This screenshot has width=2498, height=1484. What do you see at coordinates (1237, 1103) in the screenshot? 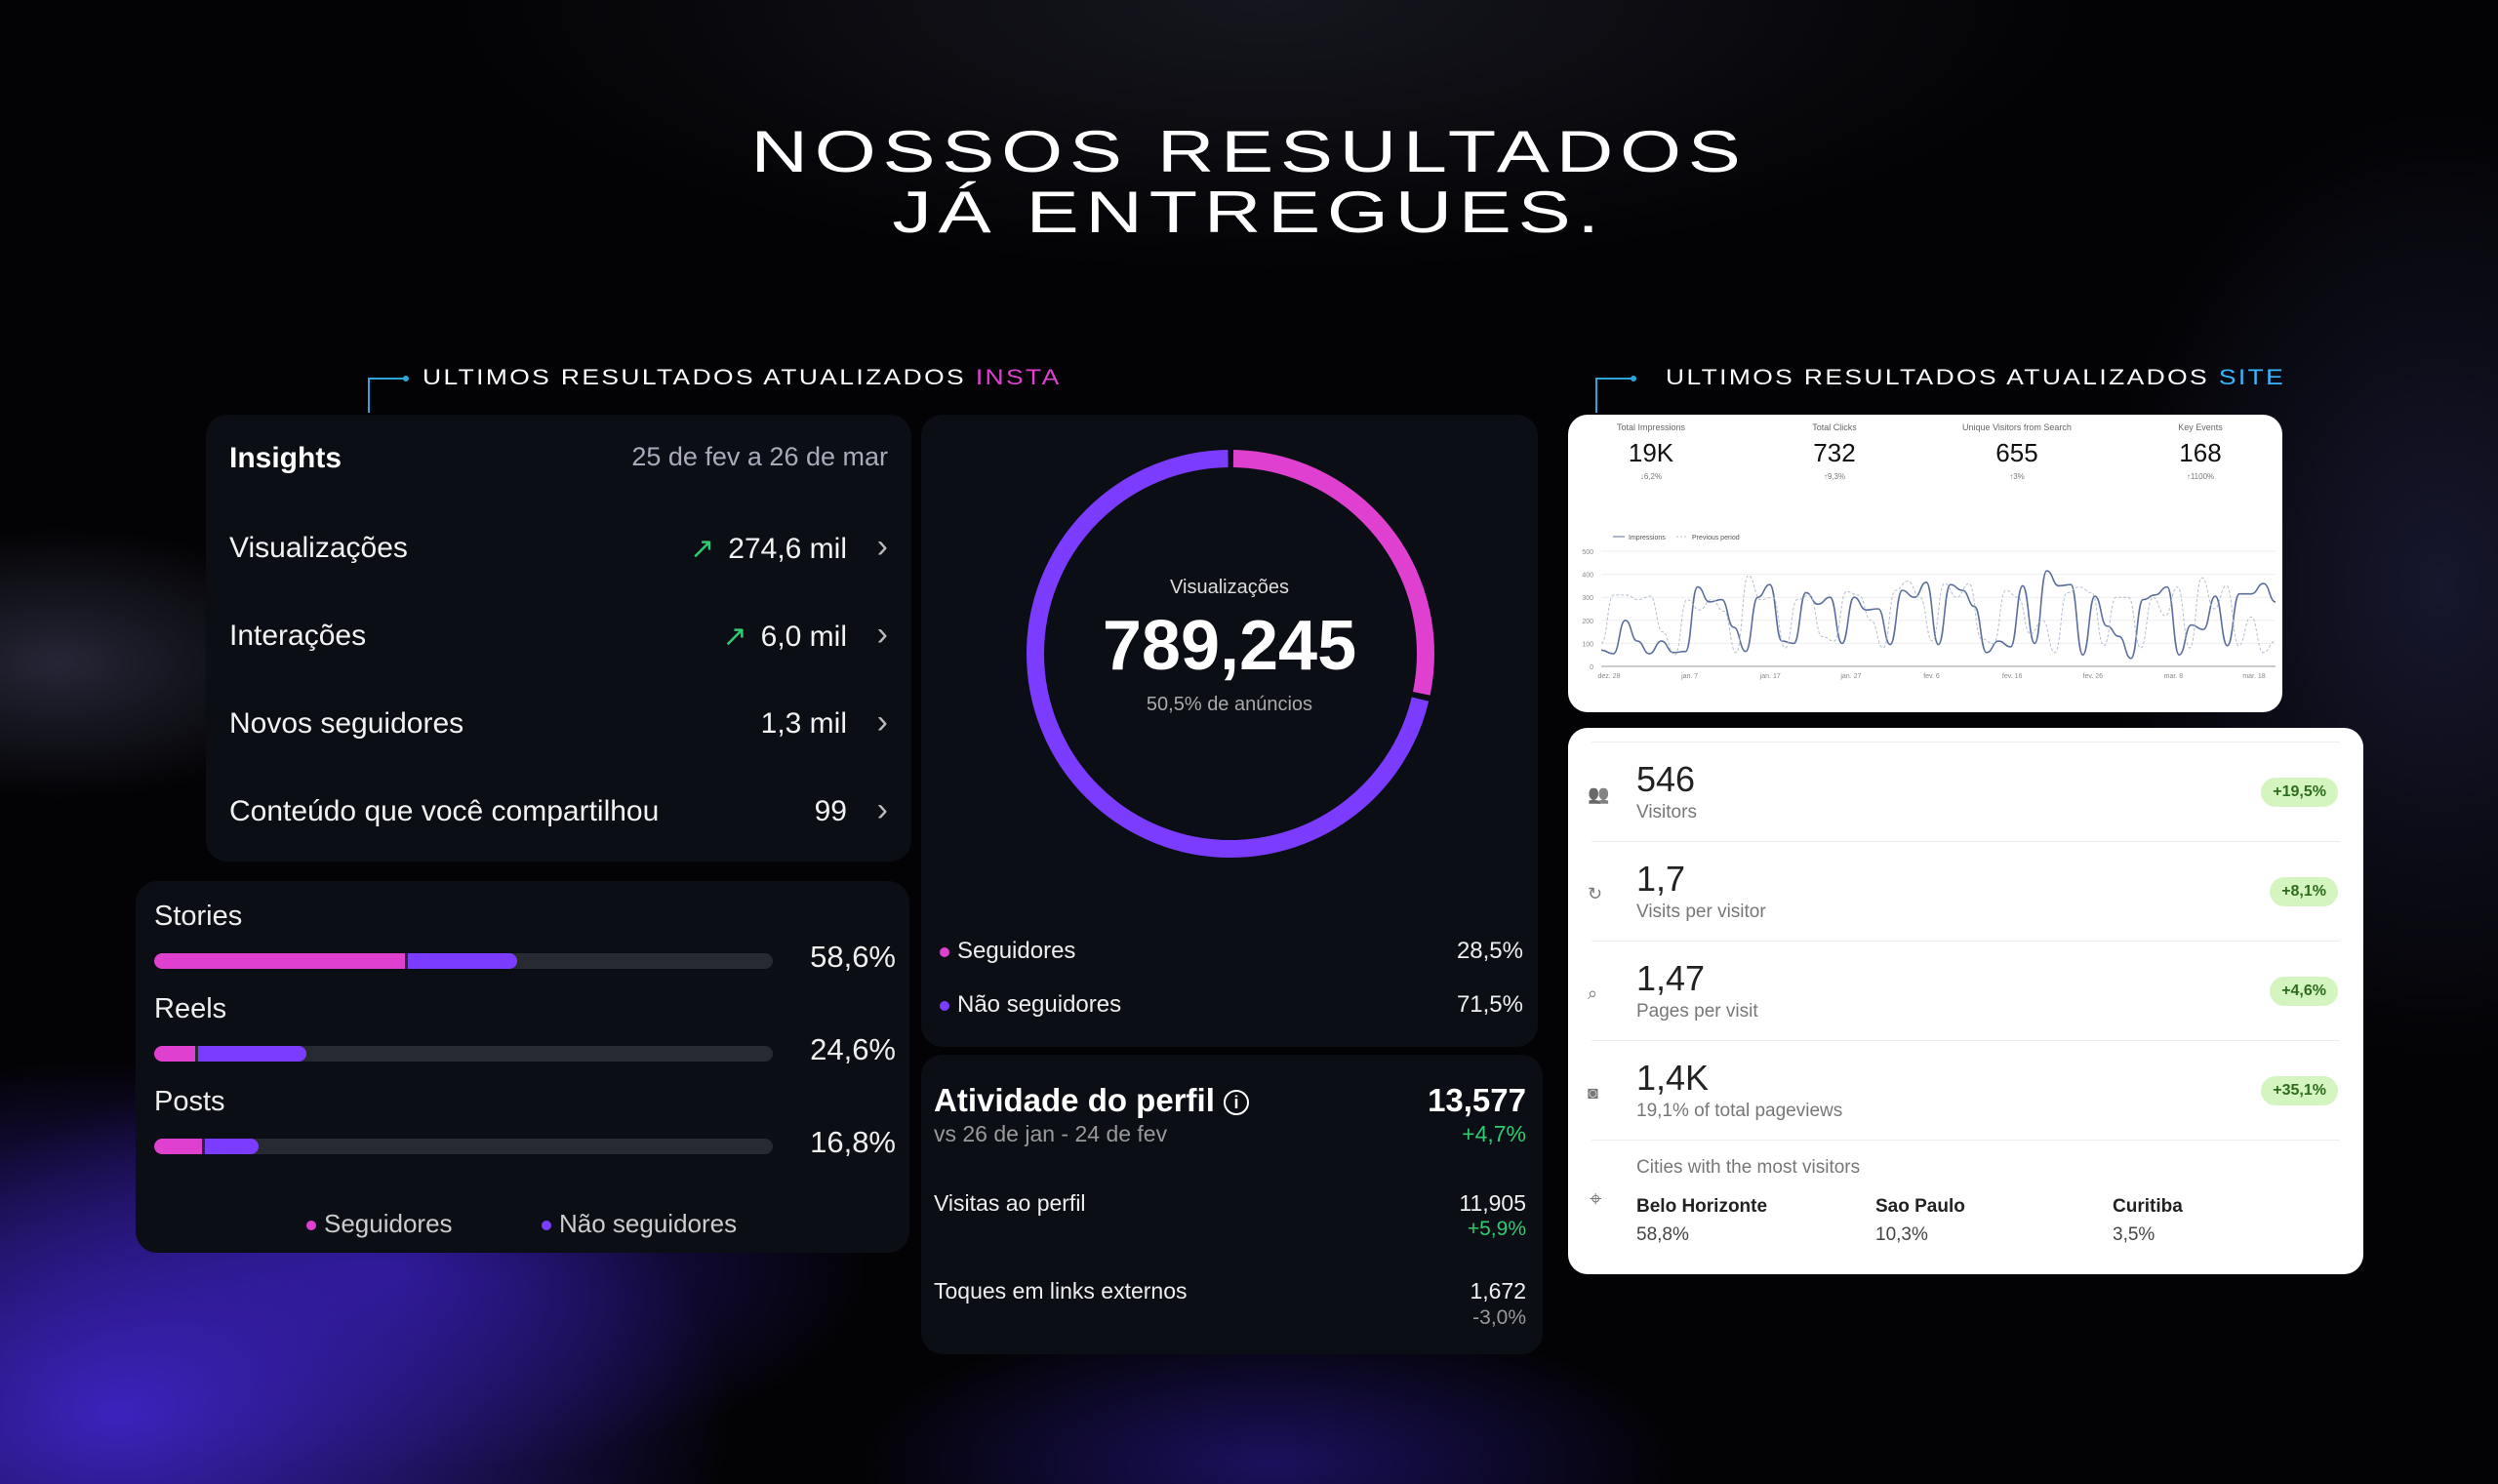
I see `info-icon: i` at bounding box center [1237, 1103].